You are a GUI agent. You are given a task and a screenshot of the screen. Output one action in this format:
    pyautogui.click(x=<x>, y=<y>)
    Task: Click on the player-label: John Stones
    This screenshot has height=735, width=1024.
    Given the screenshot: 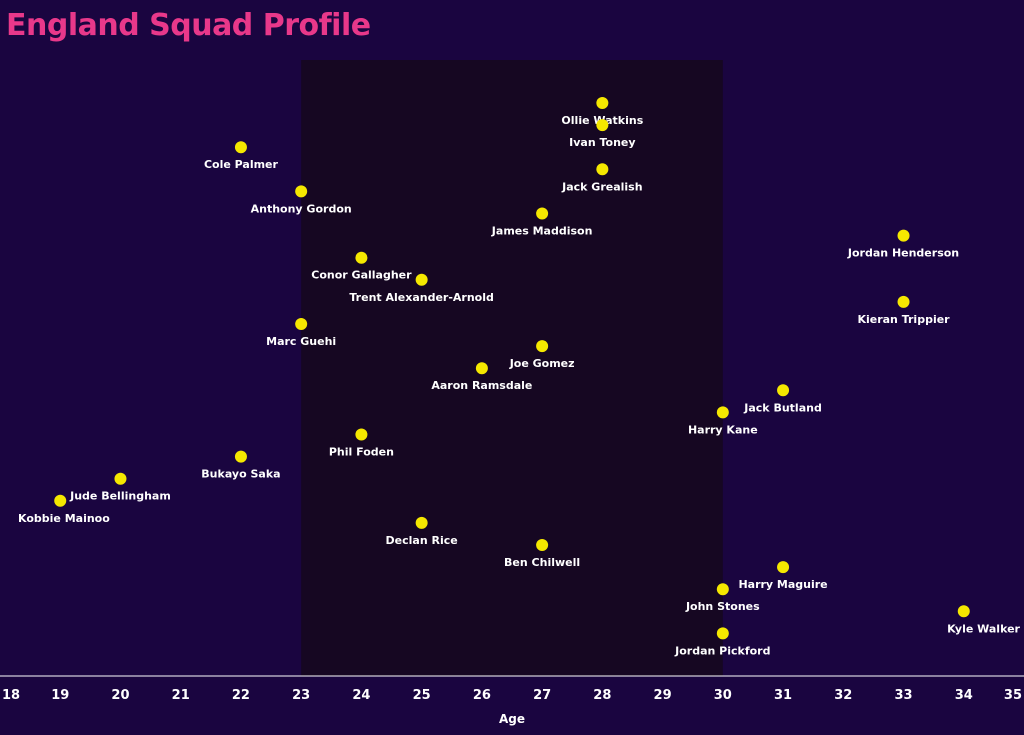 What is the action you would take?
    pyautogui.click(x=722, y=606)
    